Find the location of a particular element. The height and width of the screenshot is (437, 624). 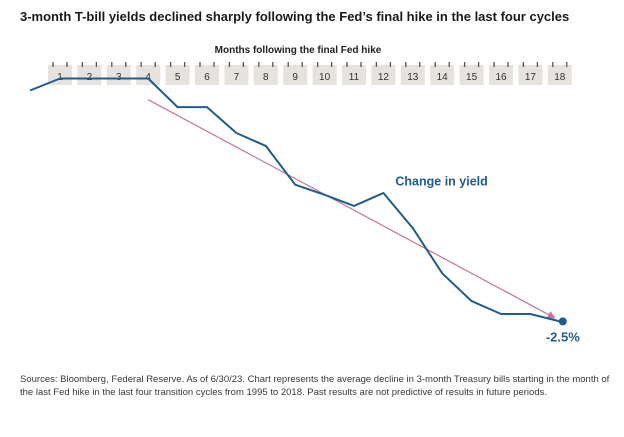

month-tick-label: 7 is located at coordinates (237, 77).